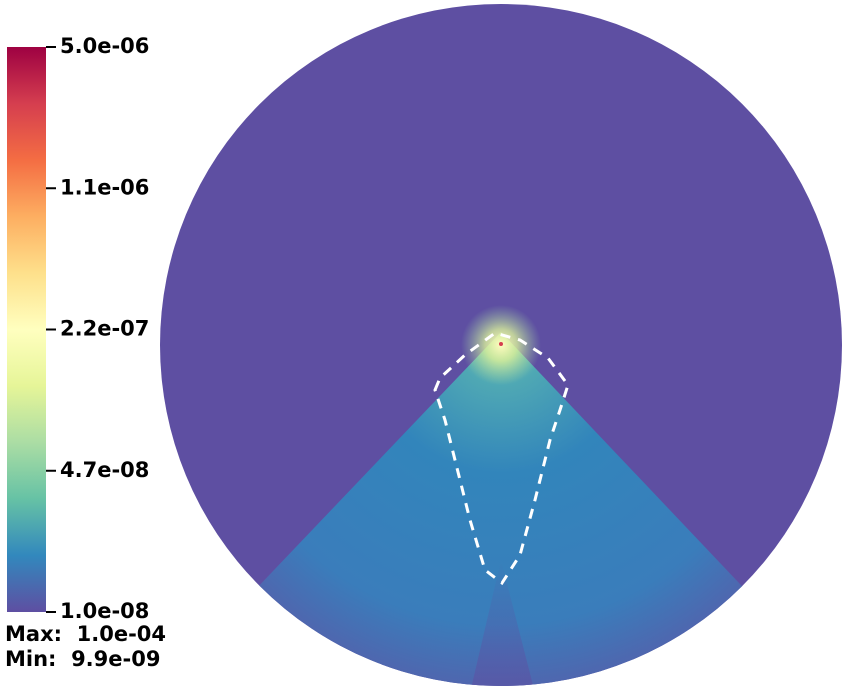 The width and height of the screenshot is (846, 693). I want to click on contour, so click(501, 458).